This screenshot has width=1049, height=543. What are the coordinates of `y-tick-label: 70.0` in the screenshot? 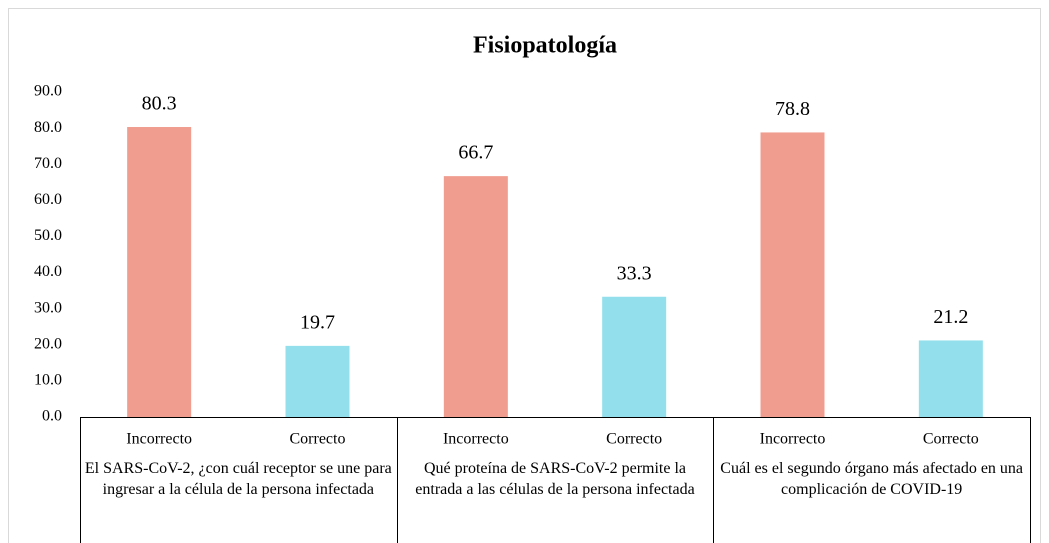 It's located at (48, 163).